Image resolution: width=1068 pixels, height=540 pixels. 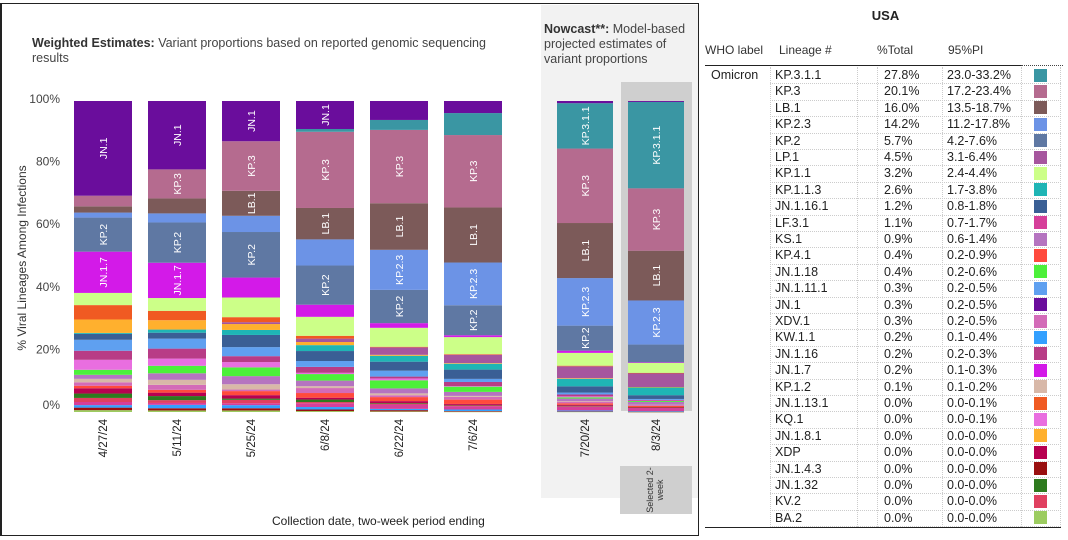 I want to click on lineage-name: JN.1.8.1, so click(x=798, y=435).